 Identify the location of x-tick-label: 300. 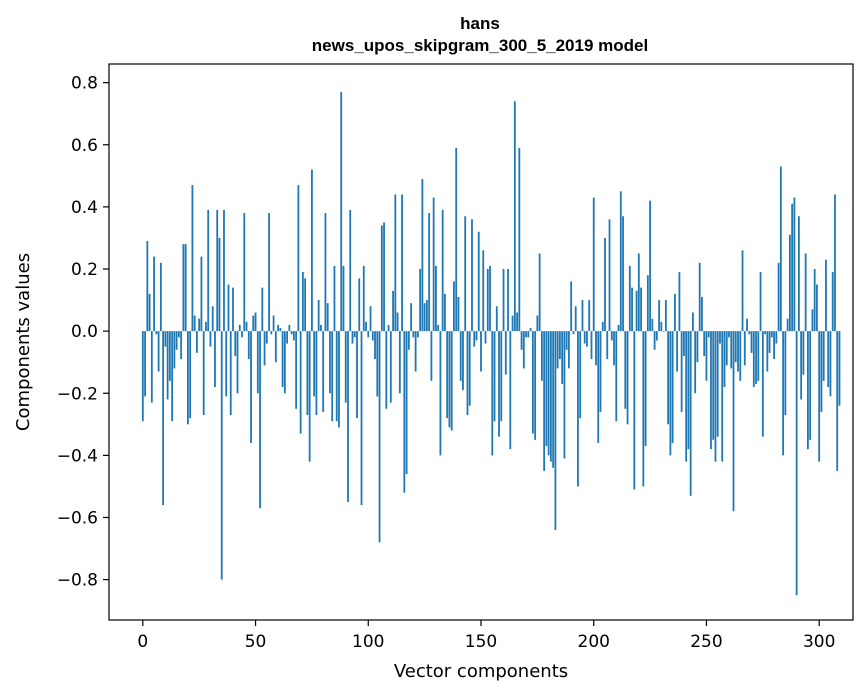
(819, 642).